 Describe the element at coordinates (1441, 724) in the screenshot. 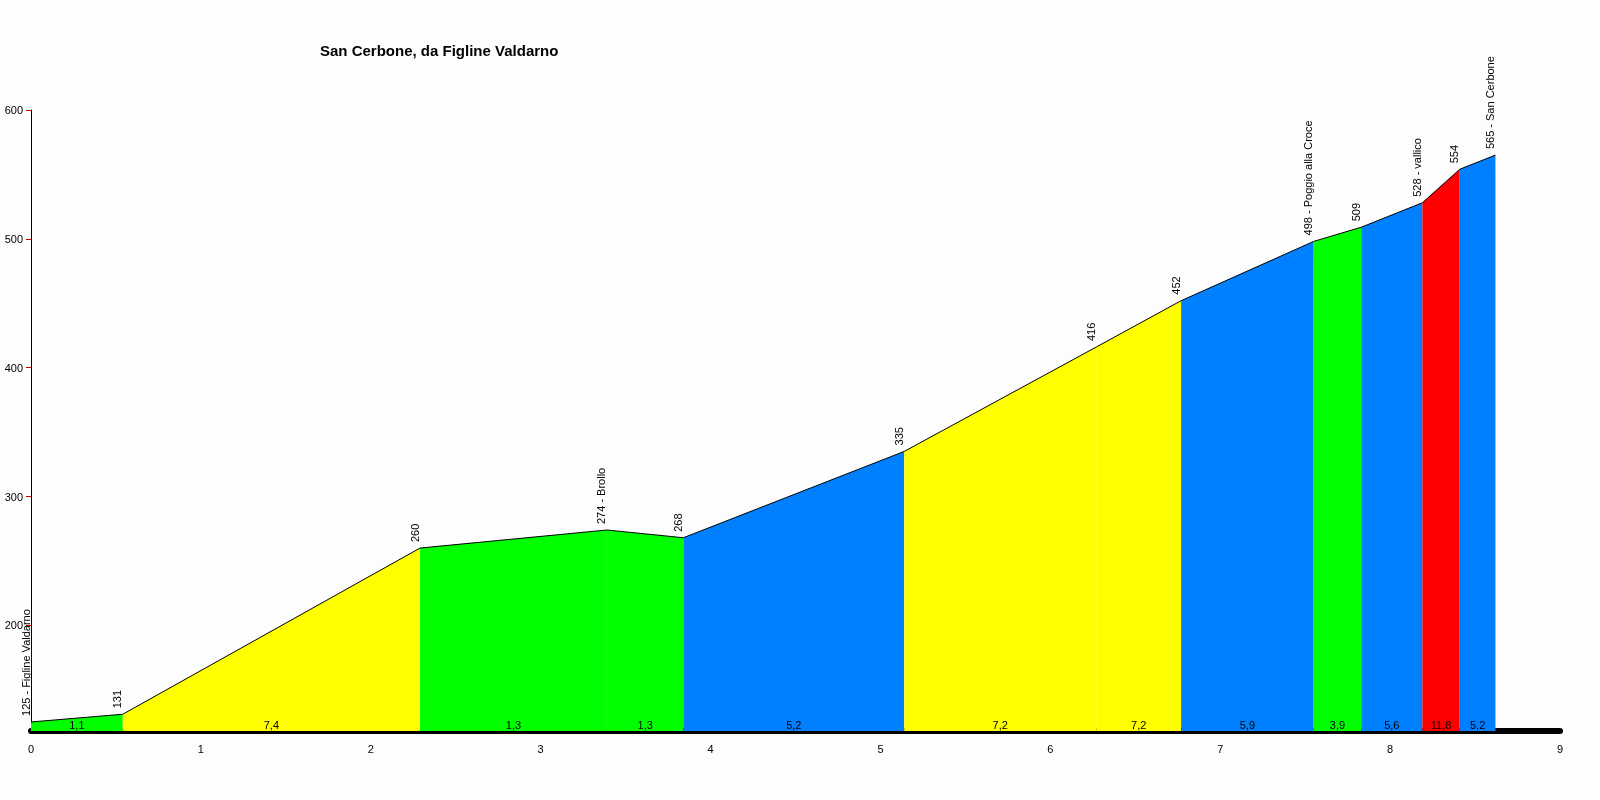

I see `series-label: 11,8` at that location.